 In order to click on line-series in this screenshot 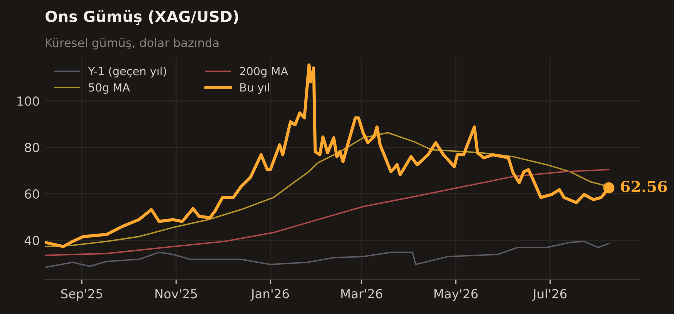, I will do `click(327, 254)`.